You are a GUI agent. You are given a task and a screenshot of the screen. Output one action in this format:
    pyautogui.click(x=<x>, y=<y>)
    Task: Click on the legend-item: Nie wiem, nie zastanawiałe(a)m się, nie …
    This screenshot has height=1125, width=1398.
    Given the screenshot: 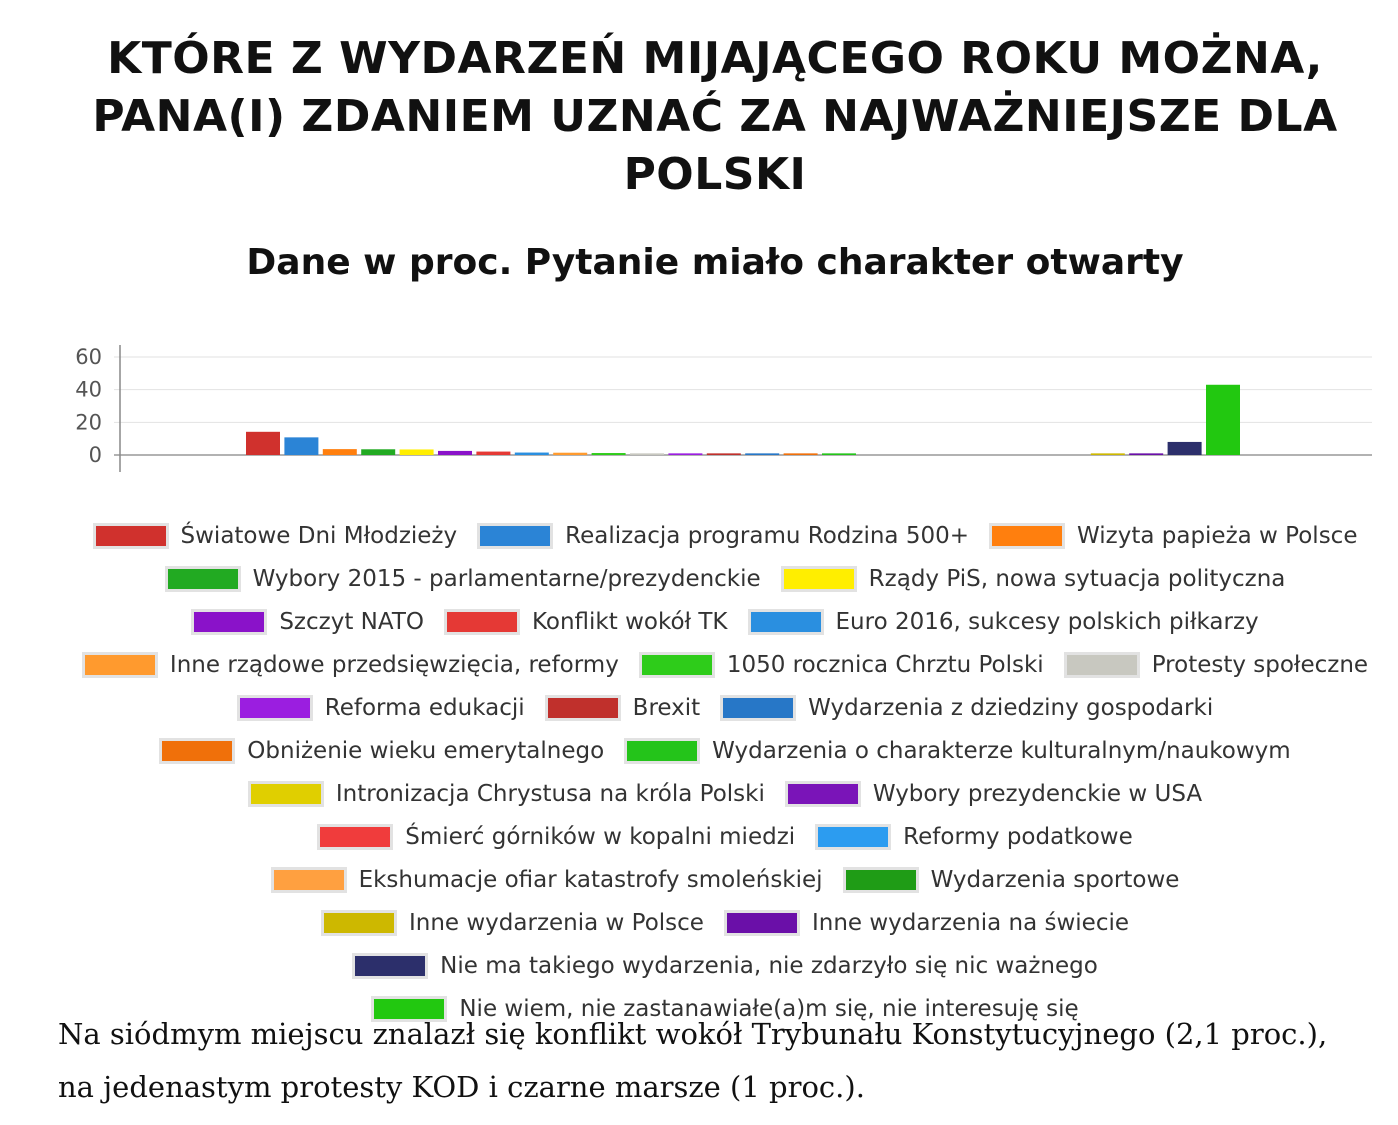 What is the action you would take?
    pyautogui.click(x=725, y=1008)
    